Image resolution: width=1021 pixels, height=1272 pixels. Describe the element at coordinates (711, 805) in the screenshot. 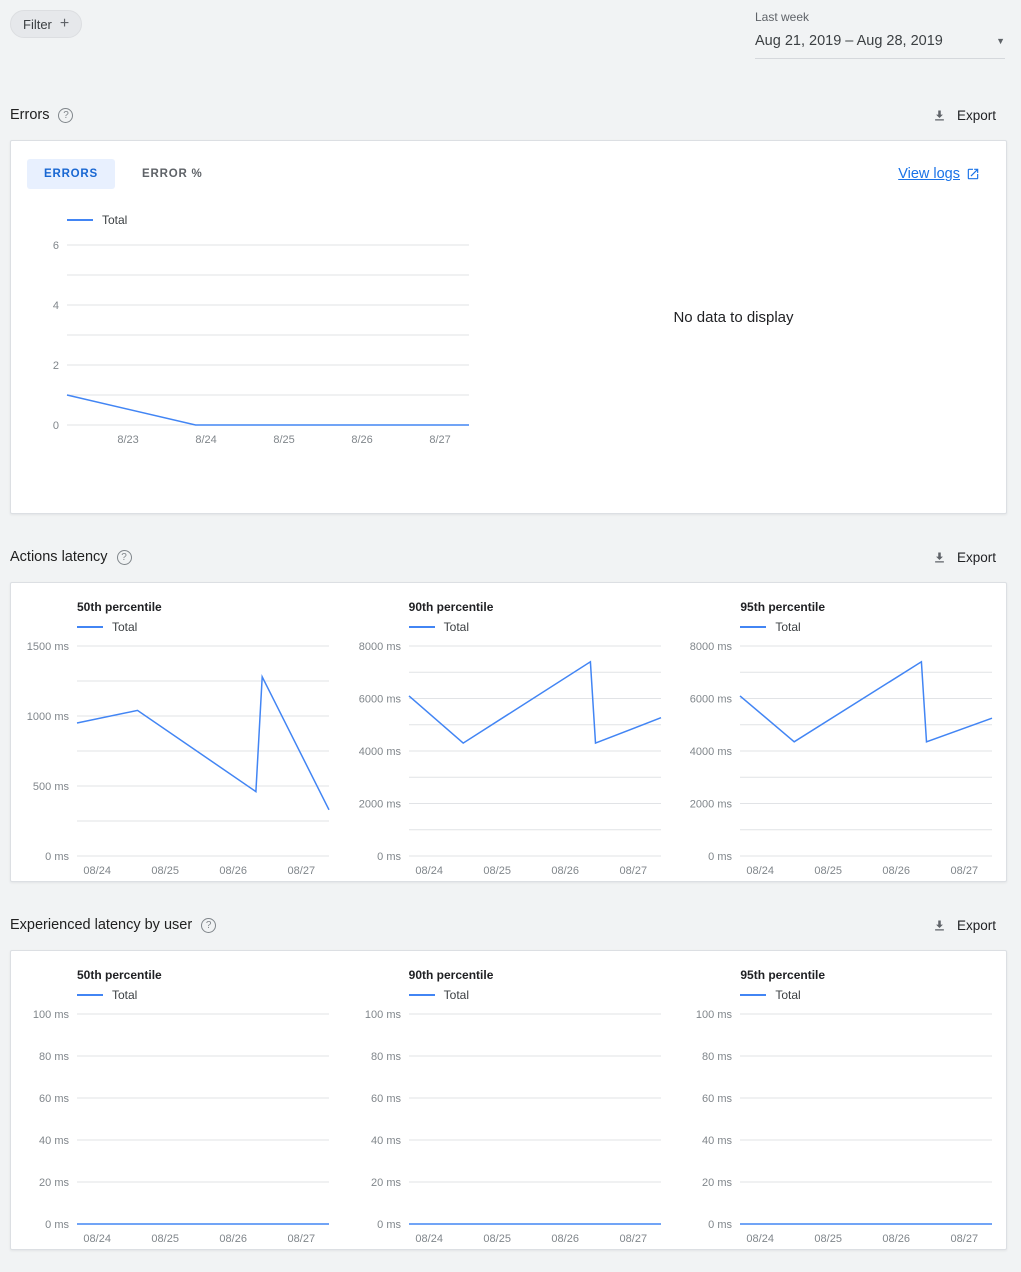

I see `svg-text: 2000 ms` at that location.